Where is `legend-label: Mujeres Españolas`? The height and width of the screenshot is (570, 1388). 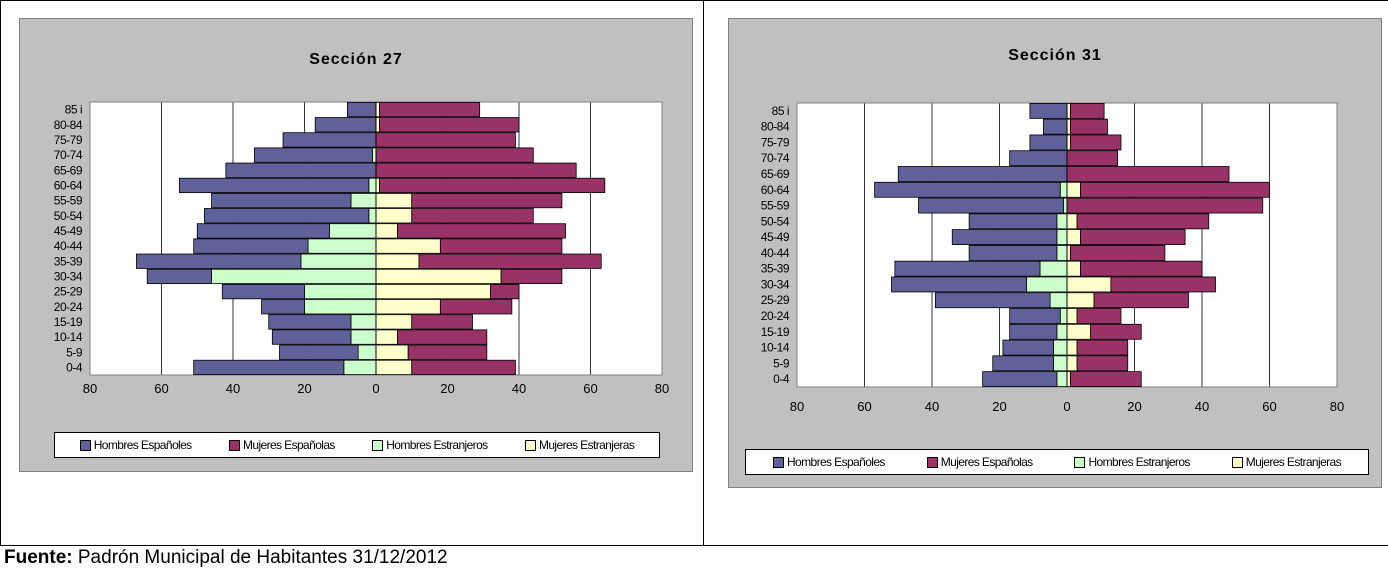
legend-label: Mujeres Españolas is located at coordinates (288, 445).